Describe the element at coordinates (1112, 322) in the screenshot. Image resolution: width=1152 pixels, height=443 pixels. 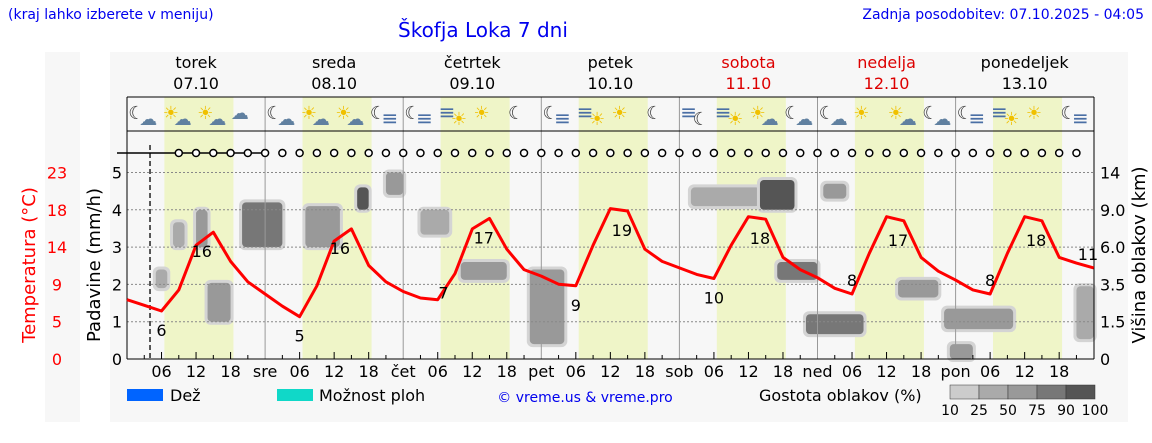
I see `cloud-height-tick-label: 1.5` at that location.